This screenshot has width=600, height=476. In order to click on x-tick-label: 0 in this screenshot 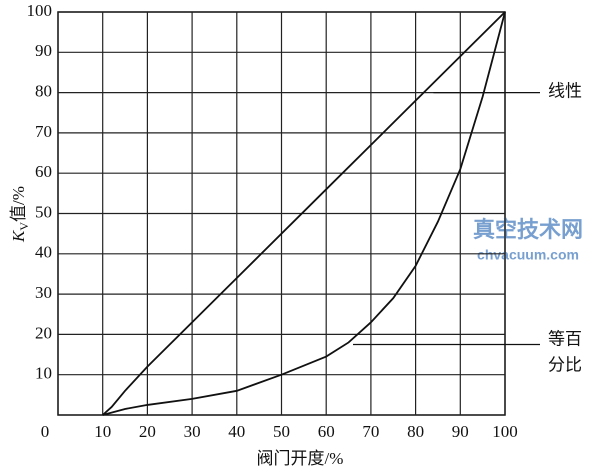, I will do `click(45, 431)`.